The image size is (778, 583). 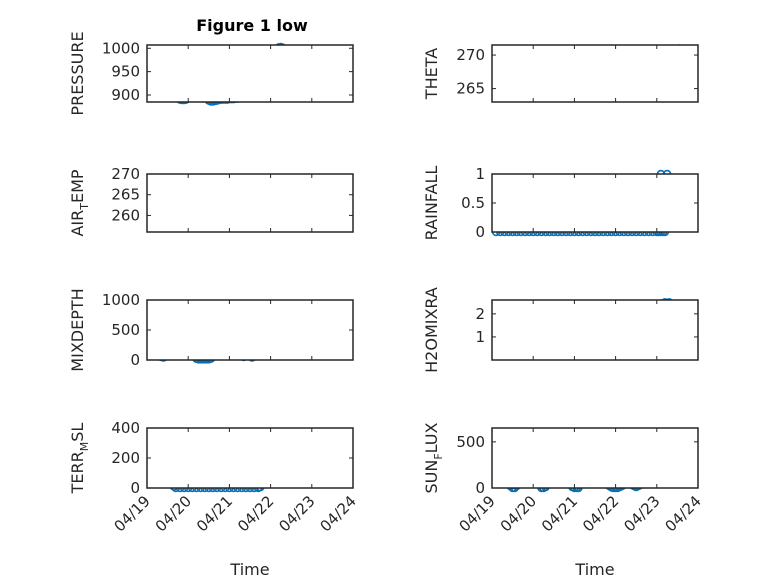 I want to click on y-axis-label-rest: SL, so click(x=77, y=432).